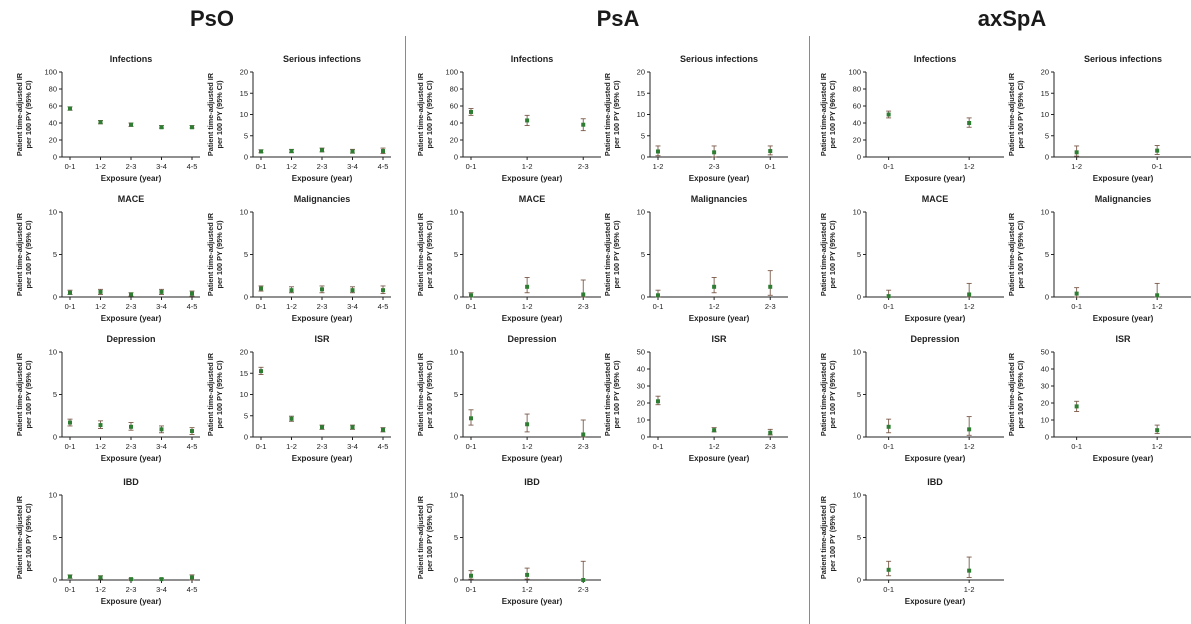 Image resolution: width=1191 pixels, height=624 pixels. I want to click on panel-title: IBD, so click(131, 482).